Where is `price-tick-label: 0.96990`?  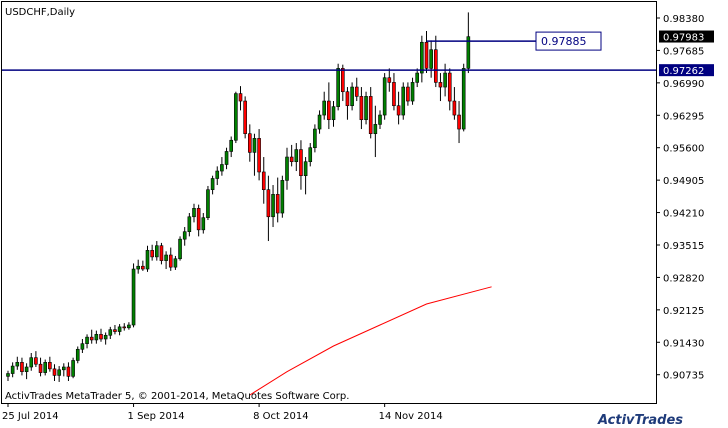 price-tick-label: 0.96990 is located at coordinates (683, 84).